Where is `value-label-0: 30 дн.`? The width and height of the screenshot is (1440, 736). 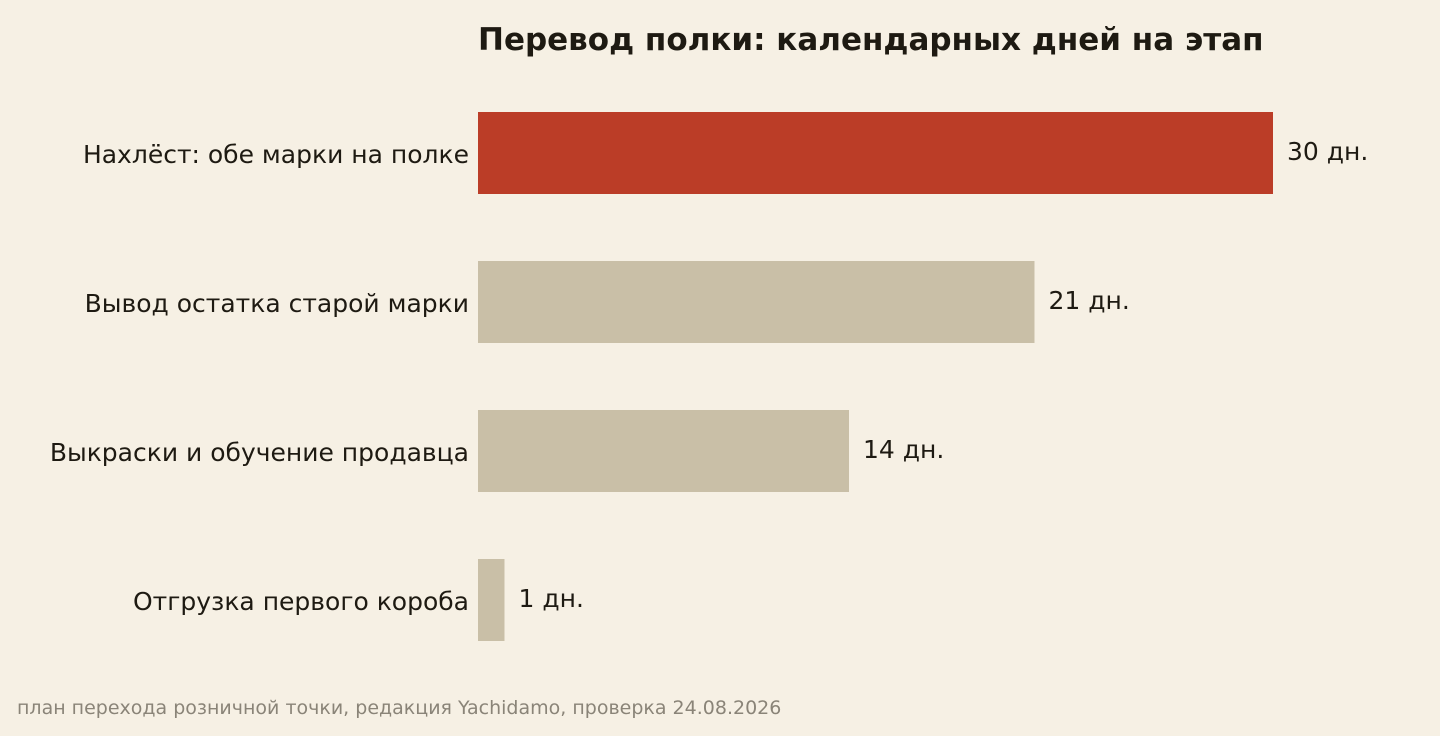 value-label-0: 30 дн. is located at coordinates (1327, 151).